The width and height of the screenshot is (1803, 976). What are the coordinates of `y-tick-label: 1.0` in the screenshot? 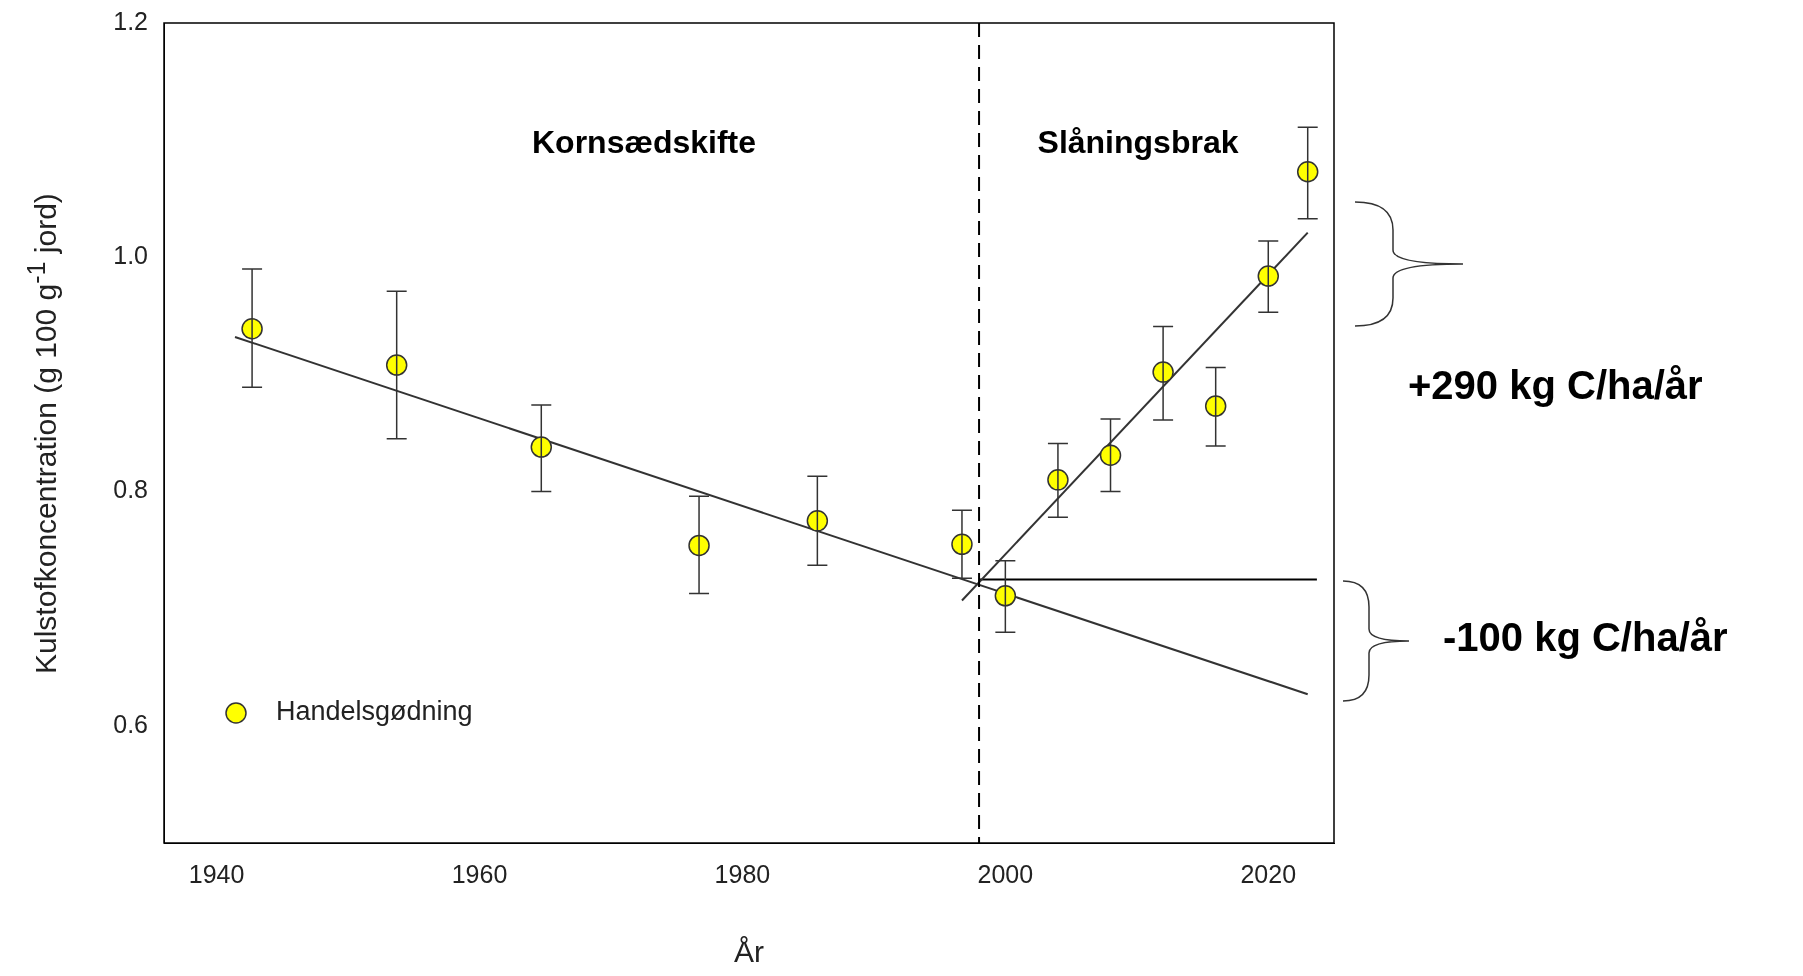 It's located at (130, 255).